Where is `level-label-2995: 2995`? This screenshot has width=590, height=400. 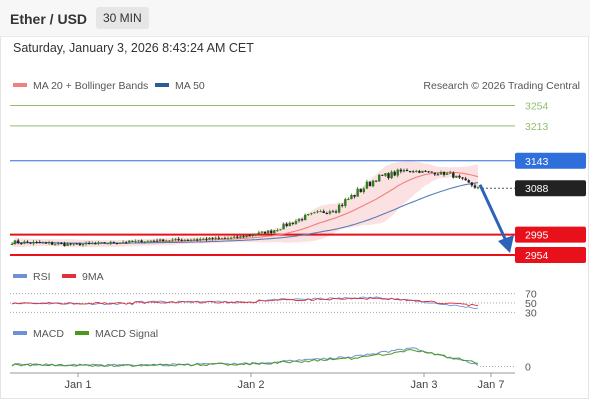
level-label-2995: 2995 is located at coordinates (537, 236).